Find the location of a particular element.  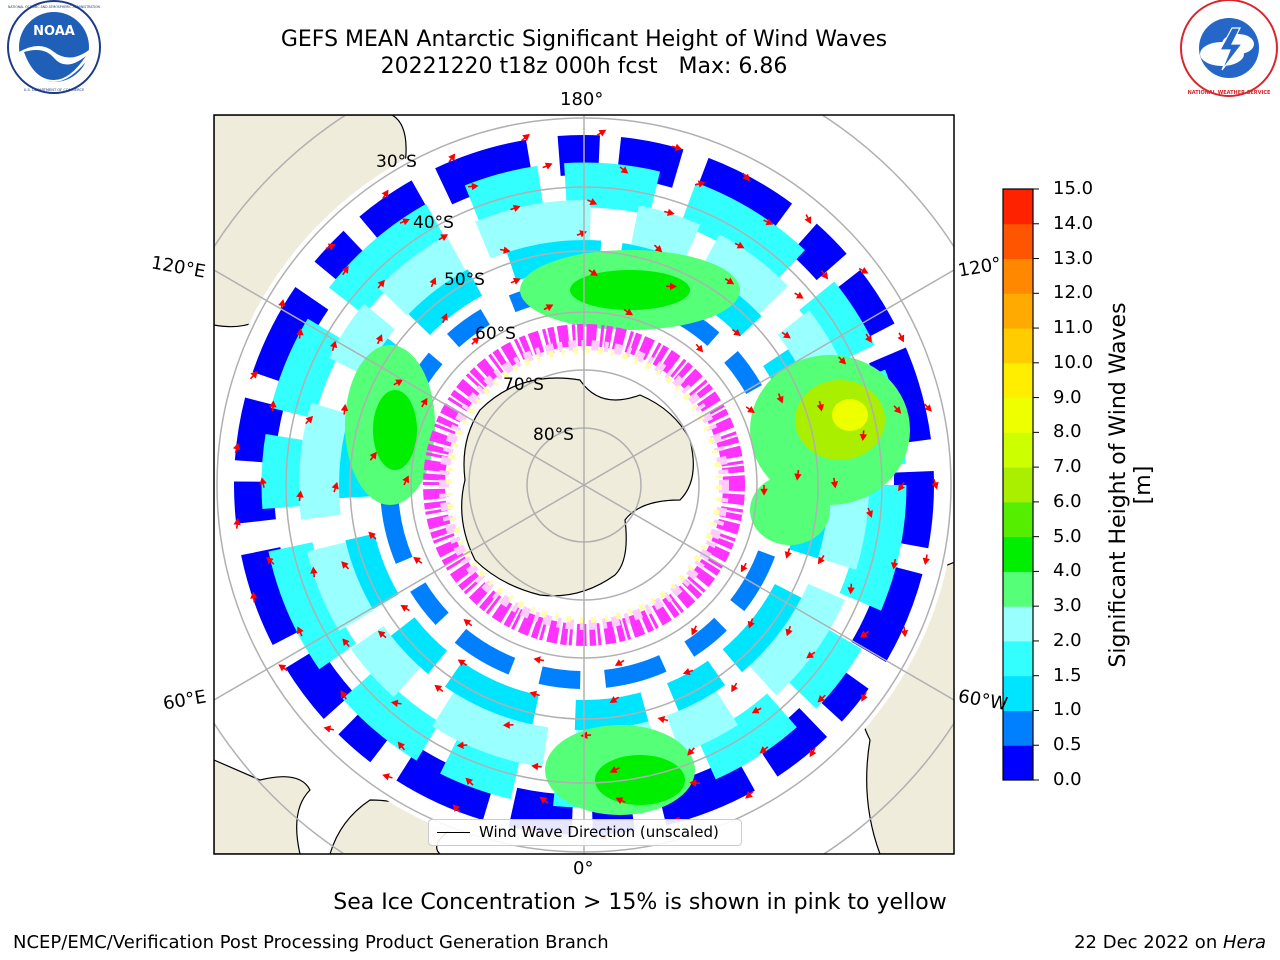

lat-label-80s: 80°S is located at coordinates (553, 435).